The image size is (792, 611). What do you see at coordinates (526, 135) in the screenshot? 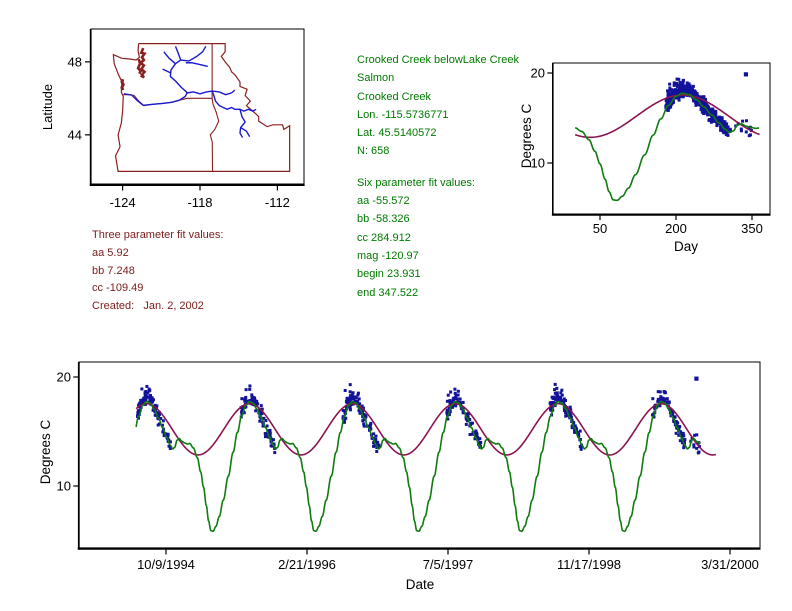
I see `day-ylabel: Degrees C` at bounding box center [526, 135].